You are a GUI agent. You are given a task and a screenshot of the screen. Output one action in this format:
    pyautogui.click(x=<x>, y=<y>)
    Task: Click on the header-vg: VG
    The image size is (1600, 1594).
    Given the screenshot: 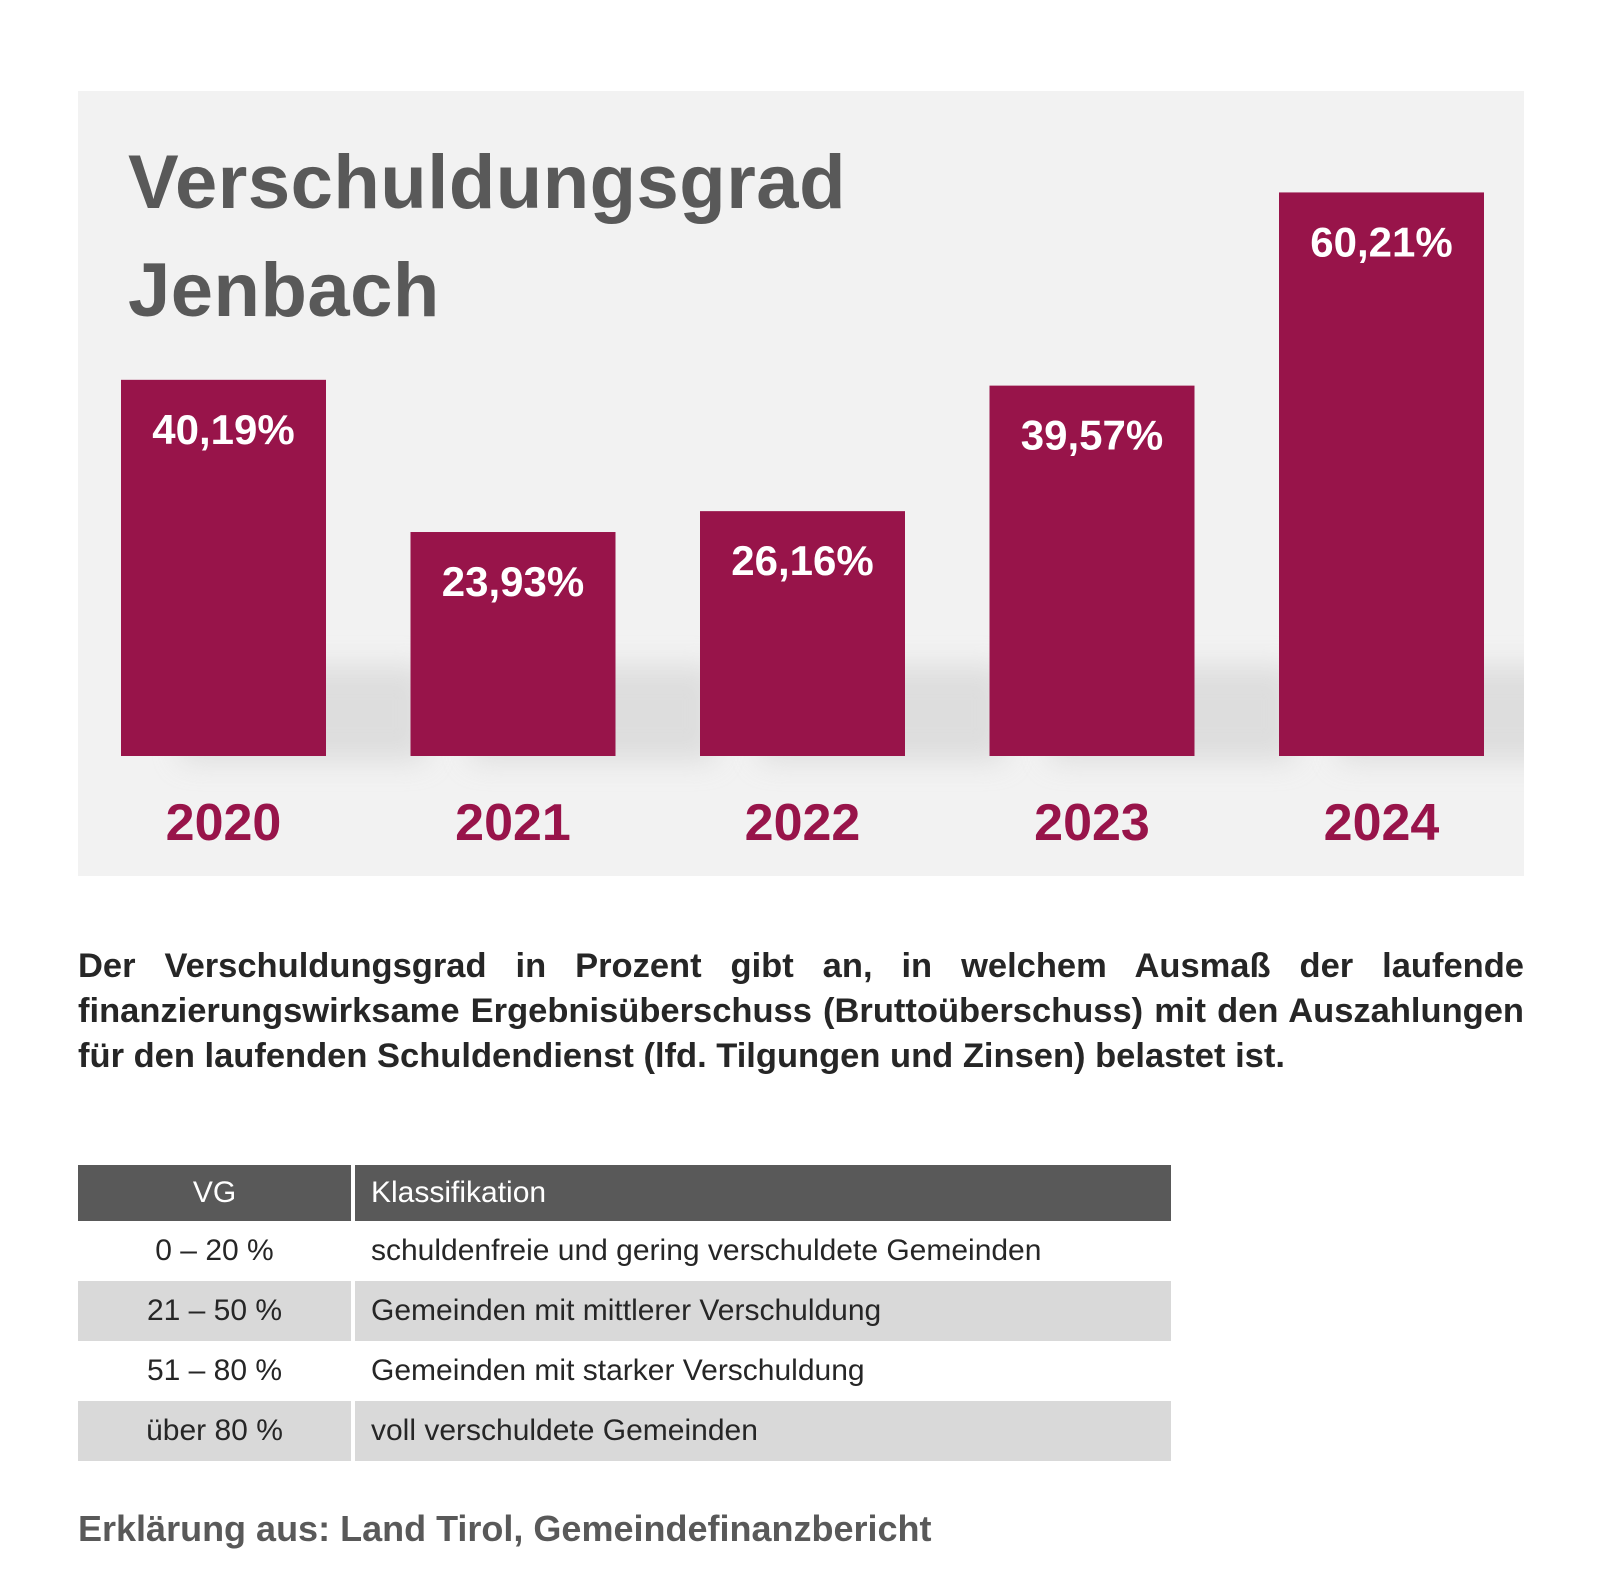 What is the action you would take?
    pyautogui.click(x=216, y=1193)
    